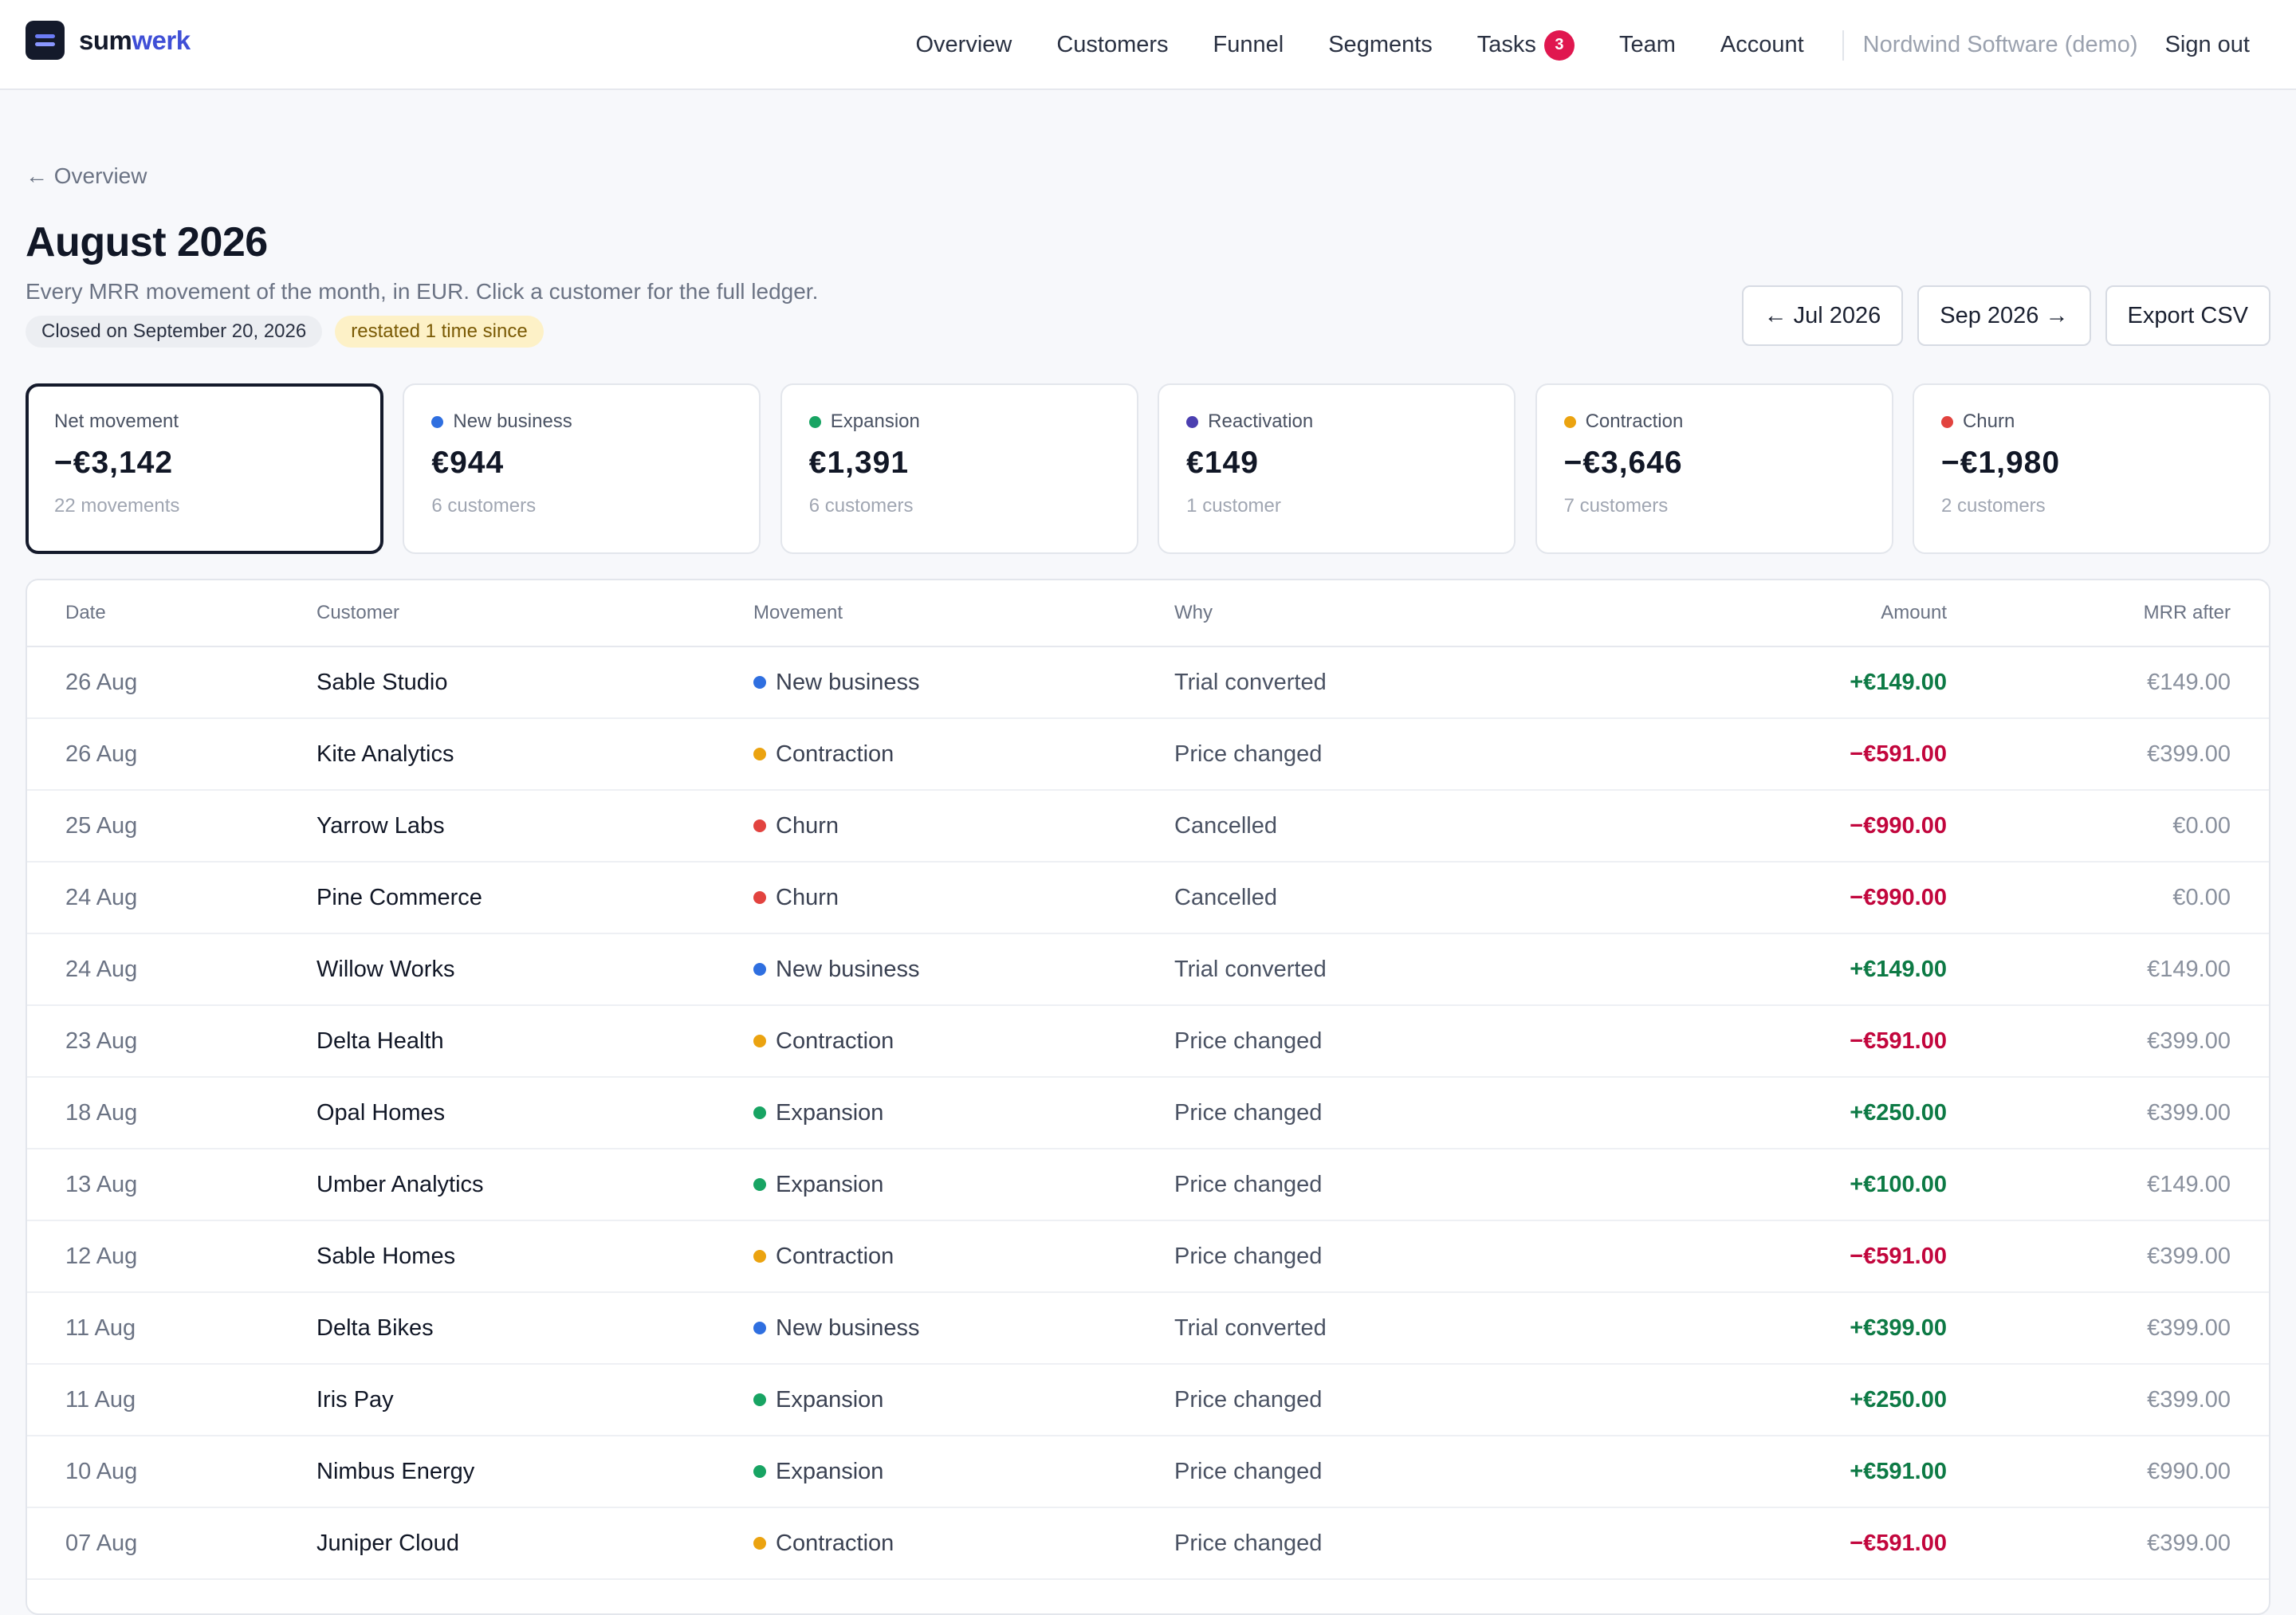  I want to click on row-customer-link: Opal Homes, so click(381, 1112).